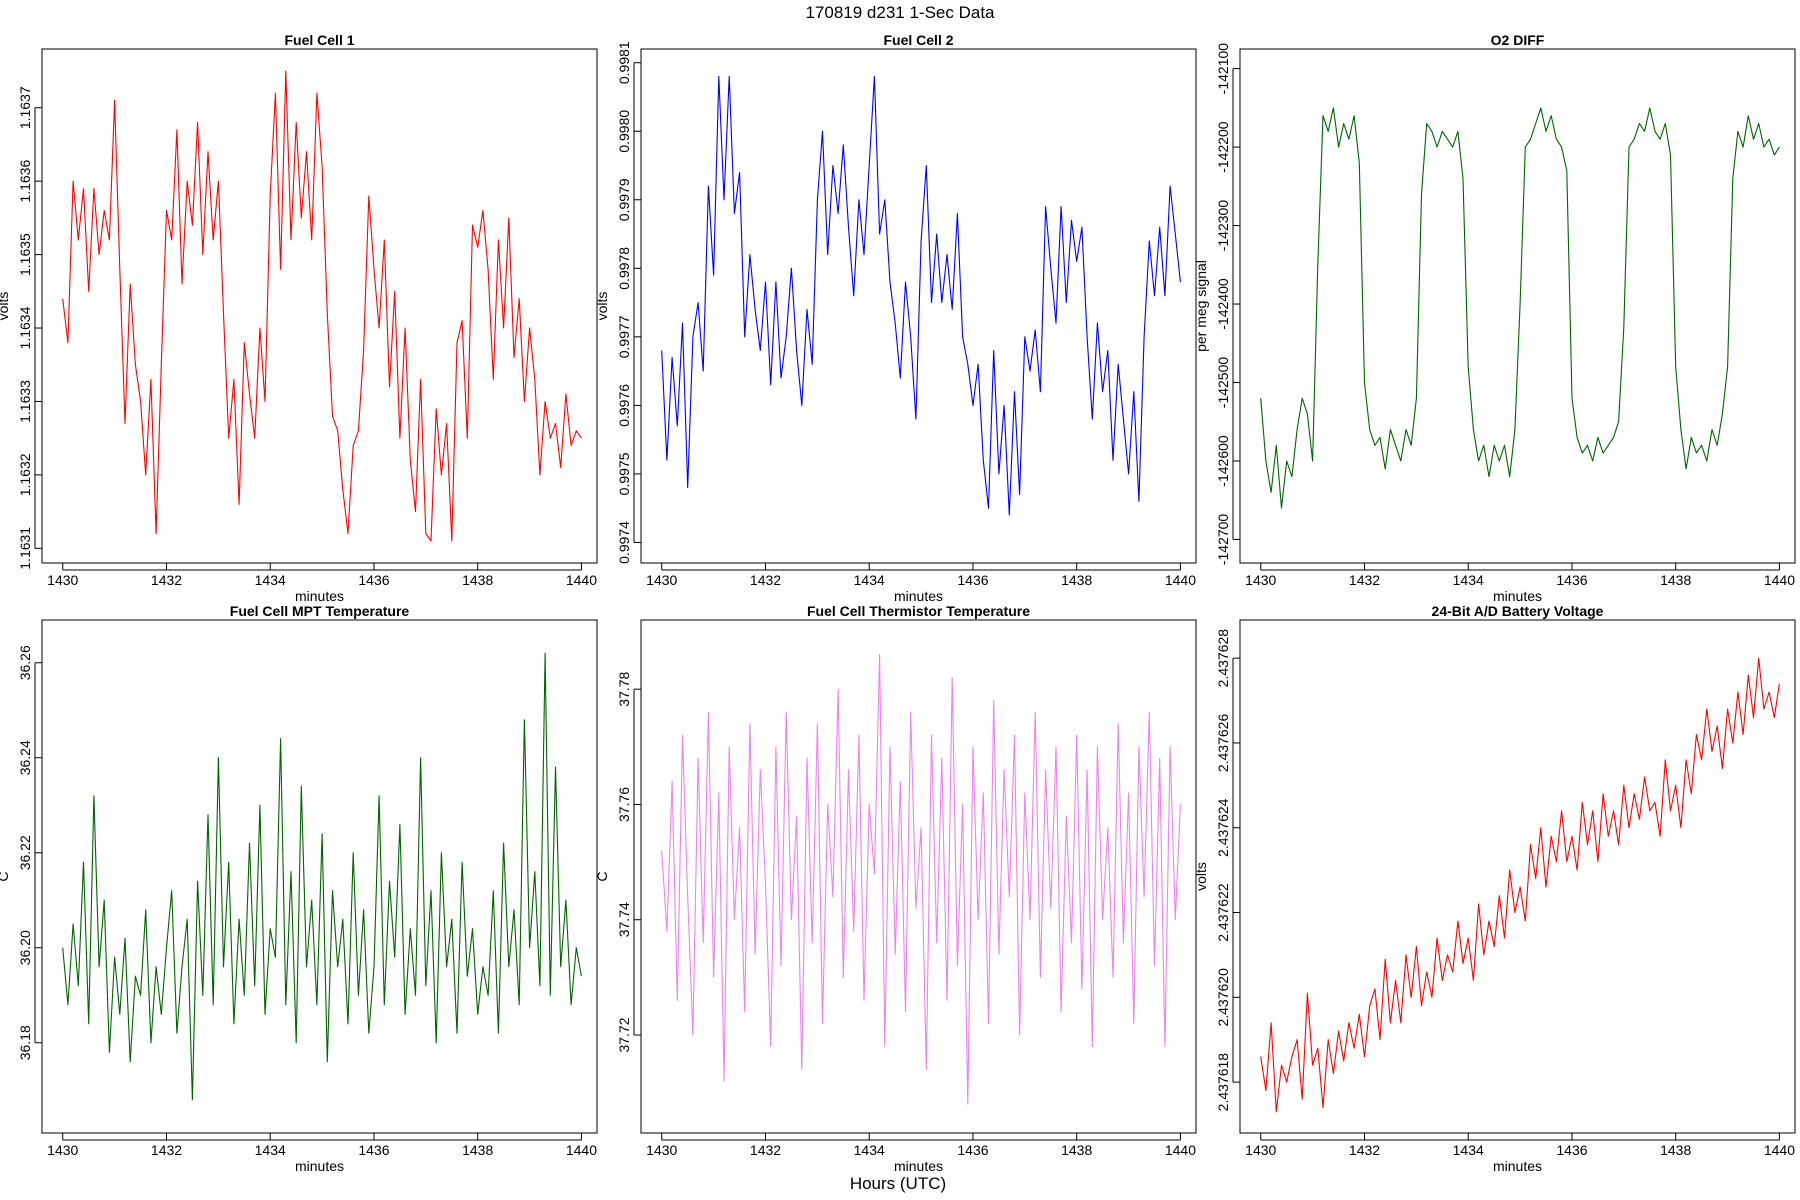 This screenshot has width=1800, height=1200. What do you see at coordinates (918, 611) in the screenshot?
I see `chart-title: Fuel Cell Thermistor Temperature` at bounding box center [918, 611].